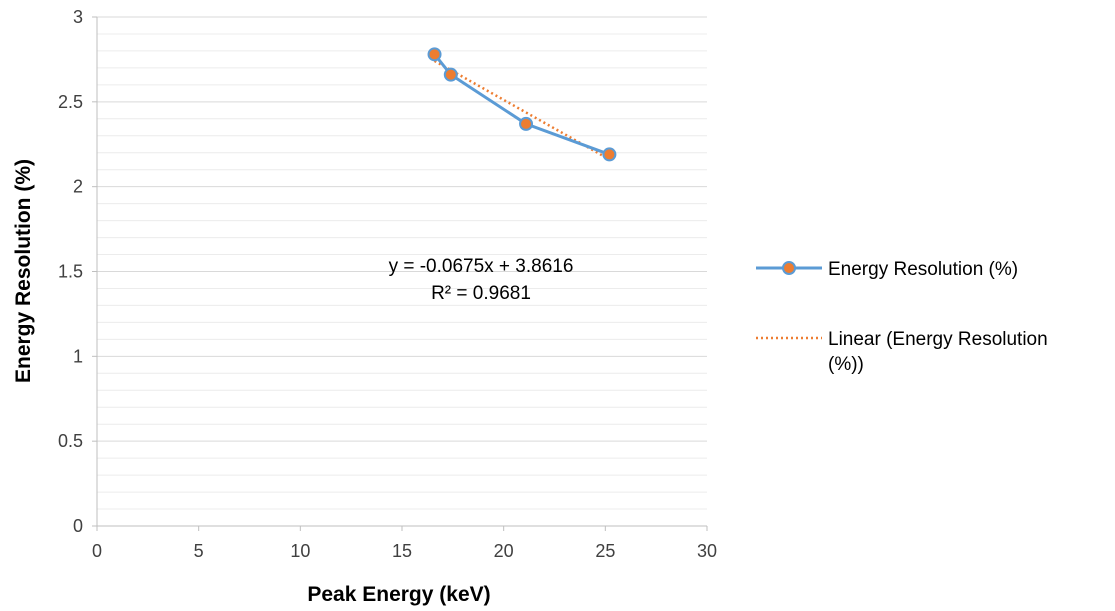  I want to click on x-tick-label: 5, so click(199, 551).